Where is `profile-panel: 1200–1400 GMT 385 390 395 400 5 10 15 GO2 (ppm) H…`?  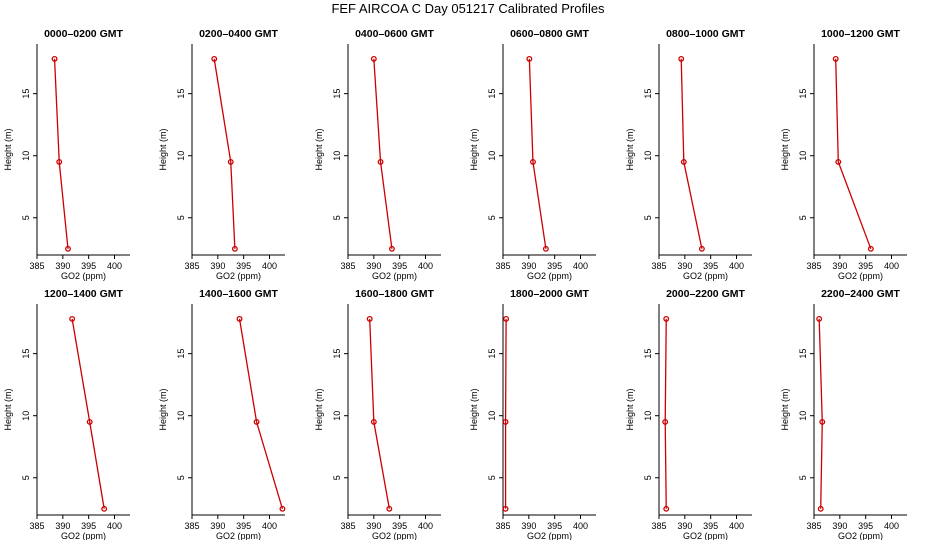
profile-panel: 1200–1400 GMT 385 390 395 400 5 10 15 GO2 (ppm) H… is located at coordinates (66, 414).